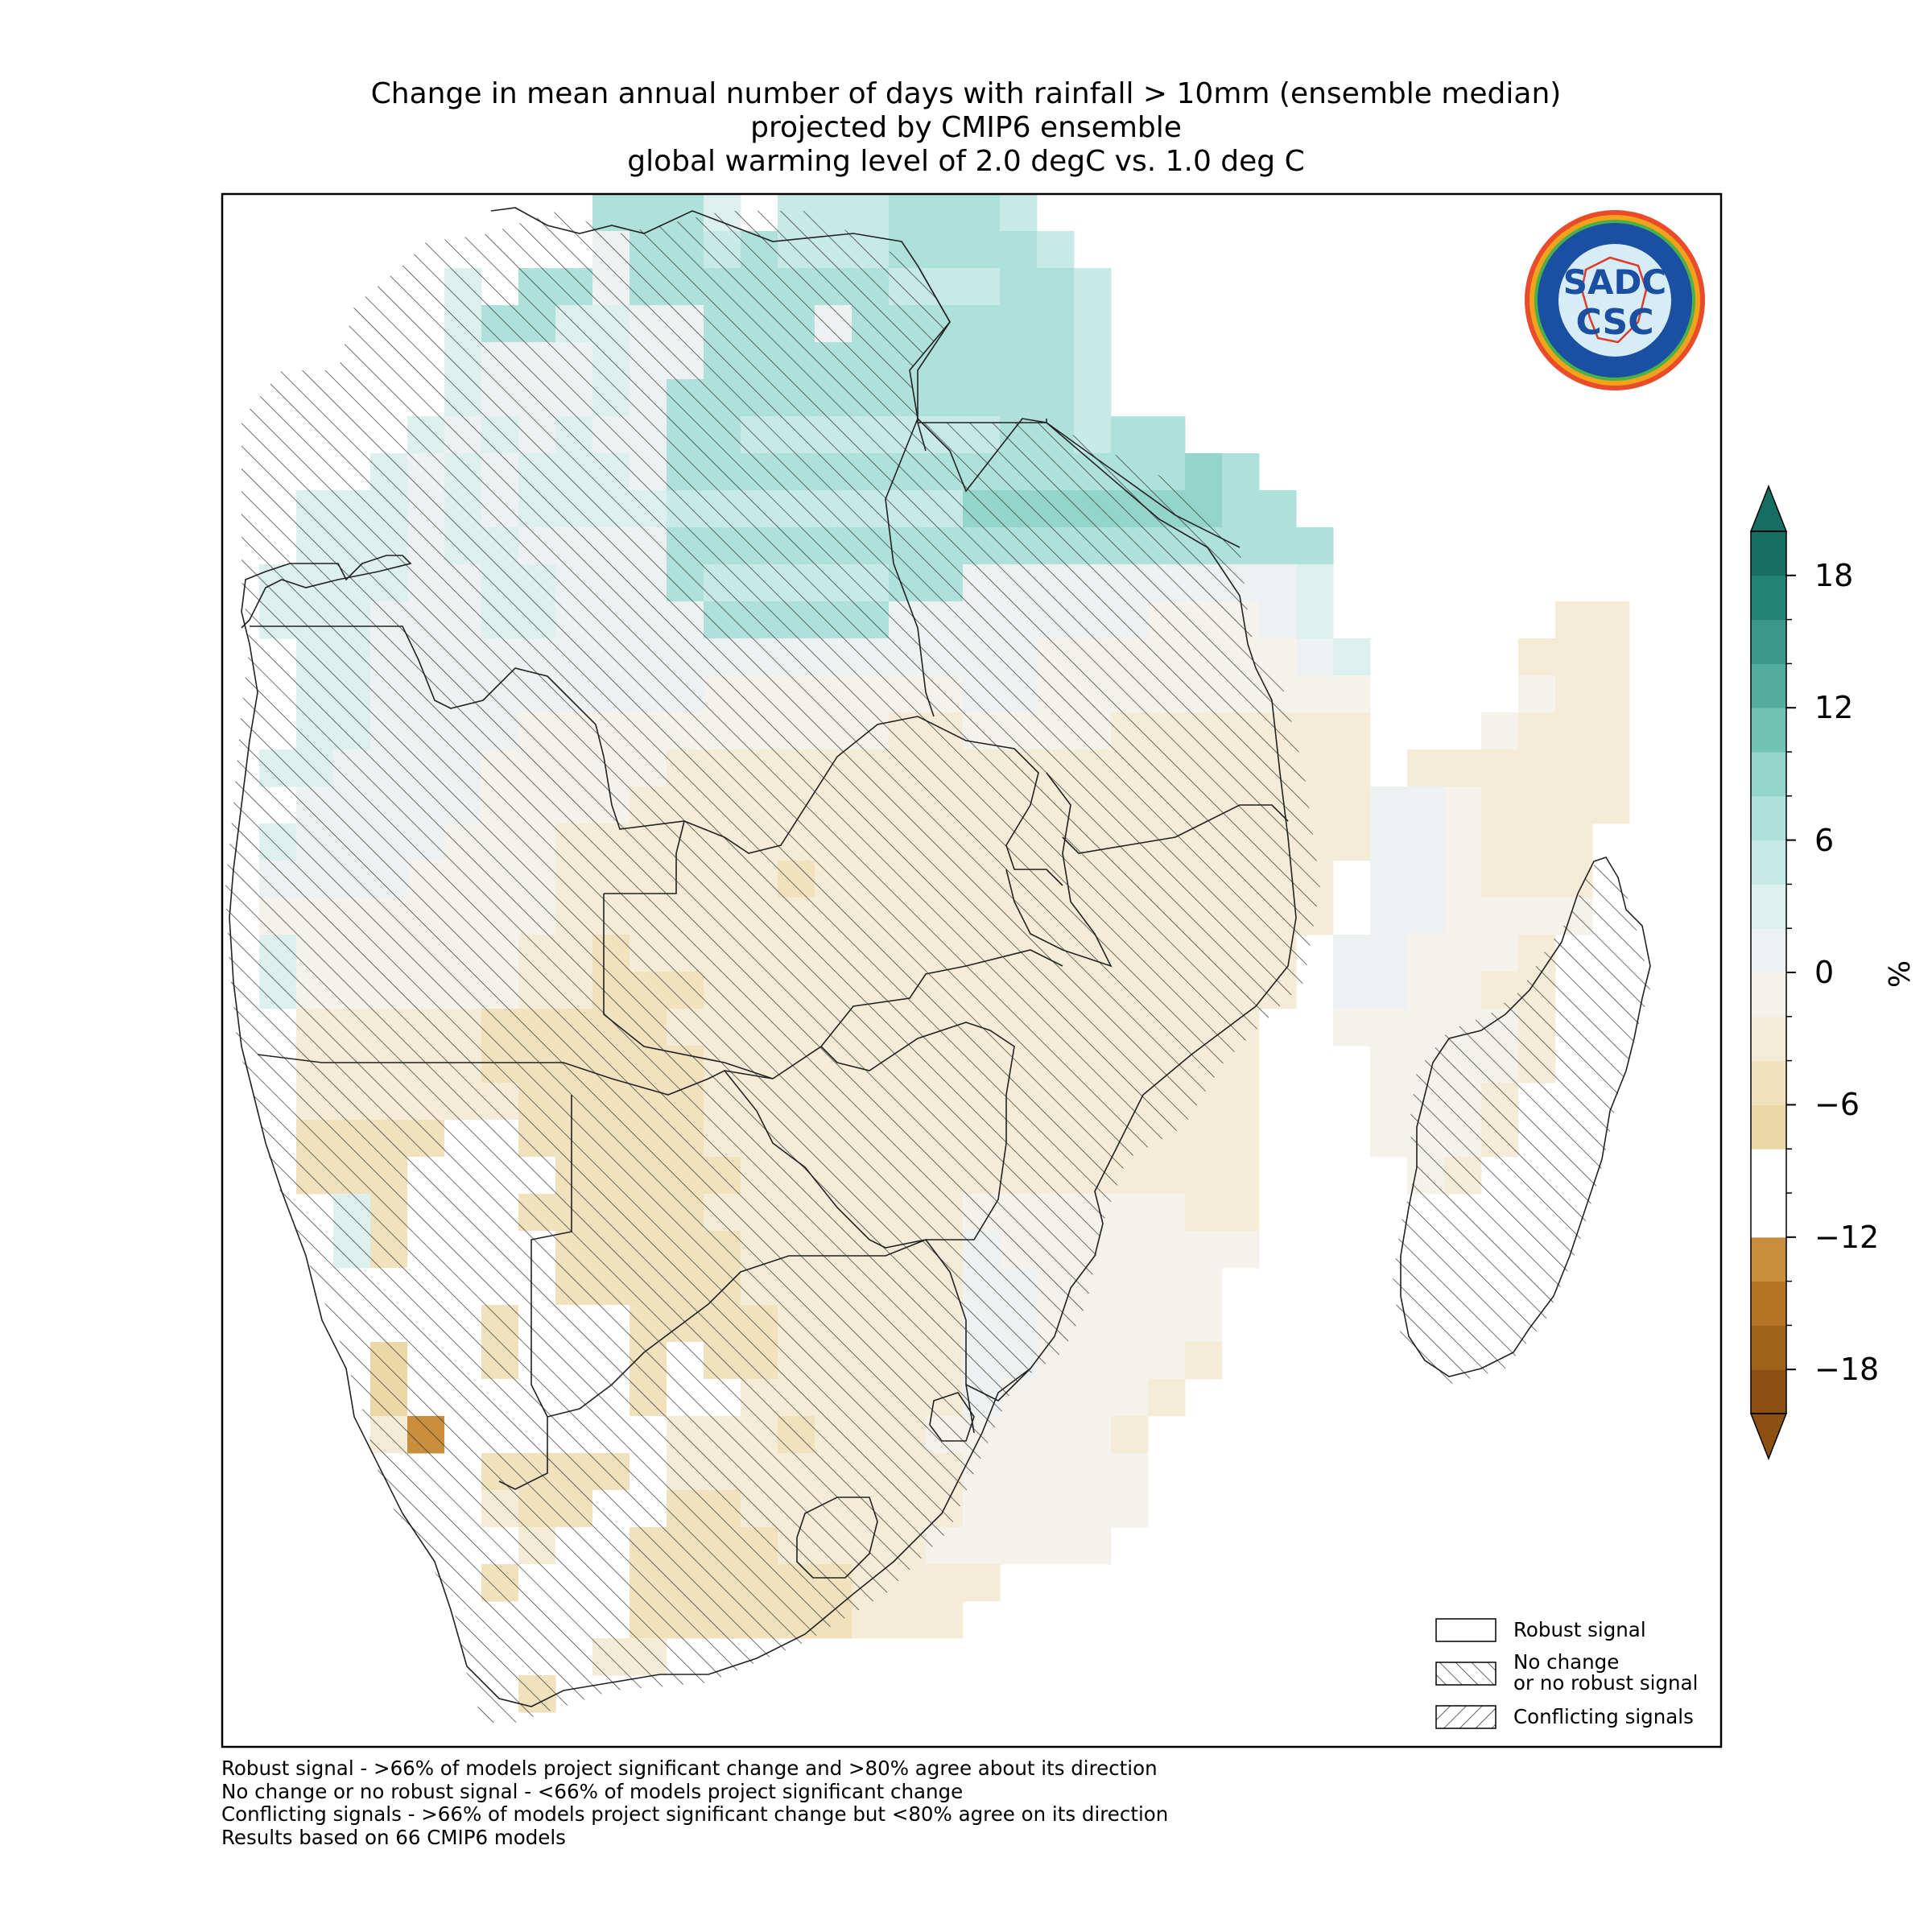 Image resolution: width=1932 pixels, height=1932 pixels. Describe the element at coordinates (393, 1837) in the screenshot. I see `footnote-models: Results based on 66 CMIP6 models` at that location.